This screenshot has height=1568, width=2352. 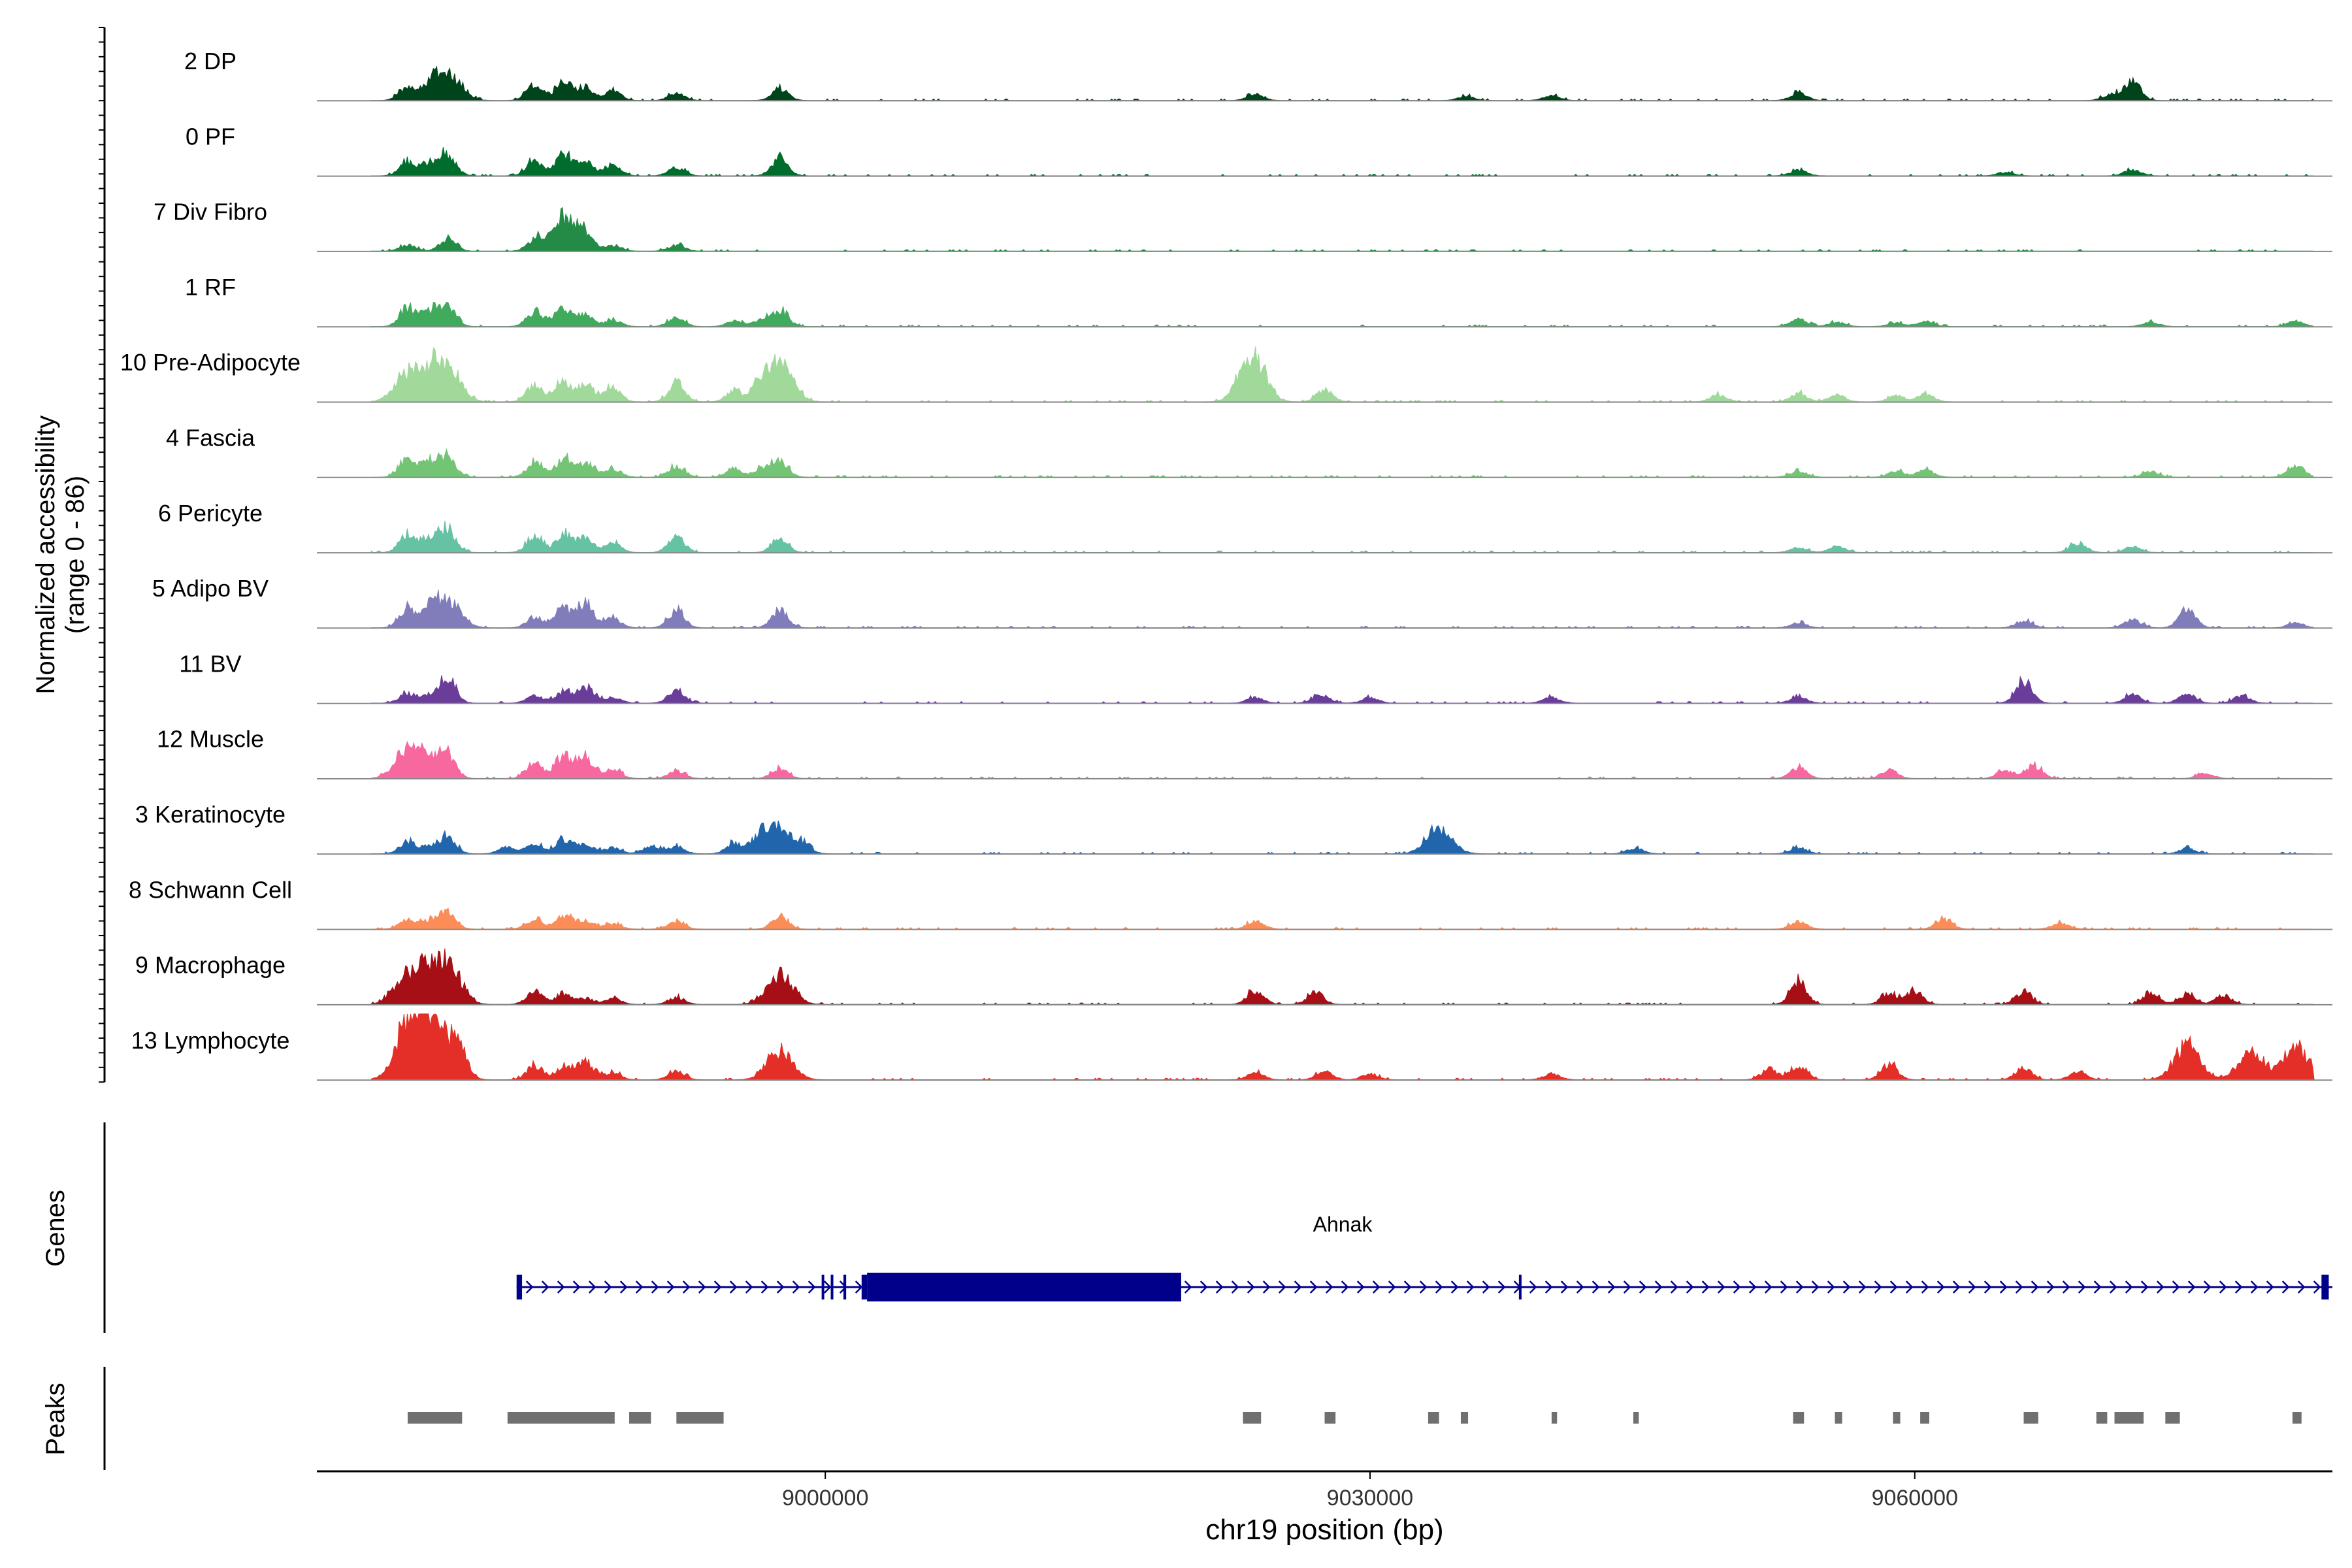 What do you see at coordinates (75, 555) in the screenshot?
I see `y-axis-range-label: (range 0 - 86)` at bounding box center [75, 555].